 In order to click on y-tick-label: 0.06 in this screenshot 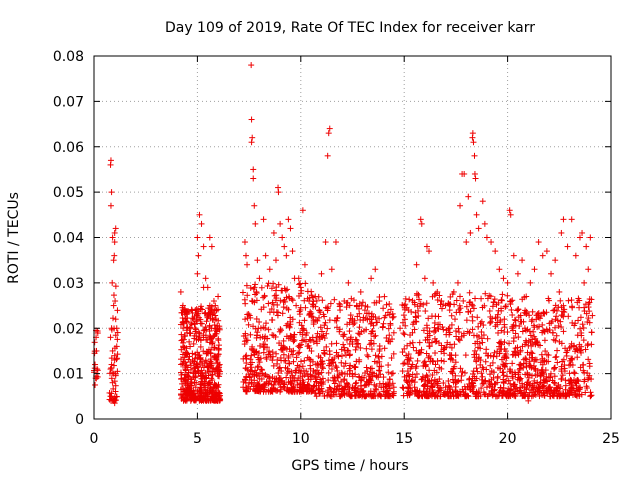, I will do `click(68, 148)`.